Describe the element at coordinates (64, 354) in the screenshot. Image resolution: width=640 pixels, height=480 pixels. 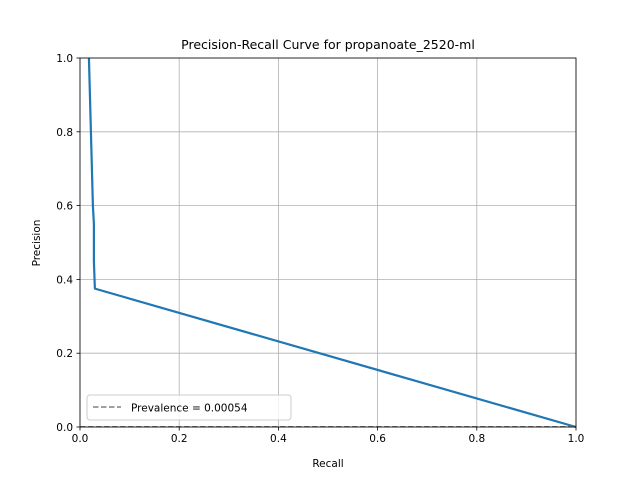
I see `y-tick-label: 0.2` at that location.